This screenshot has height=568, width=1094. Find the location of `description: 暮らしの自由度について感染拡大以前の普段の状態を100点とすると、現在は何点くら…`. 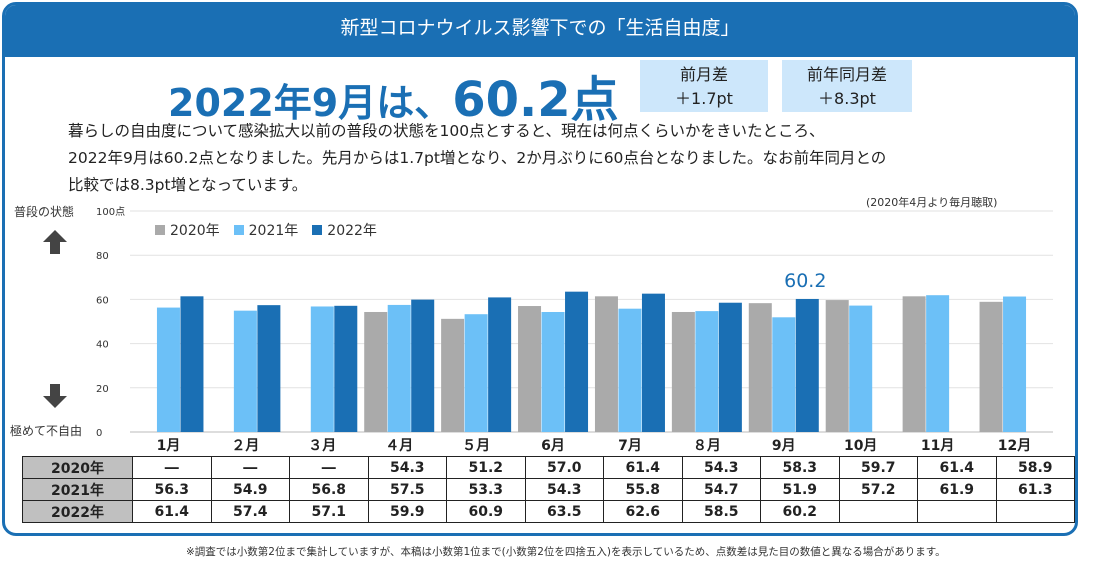

description: 暮らしの自由度について感染拡大以前の普段の状態を100点とすると、現在は何点くら… is located at coordinates (563, 158).